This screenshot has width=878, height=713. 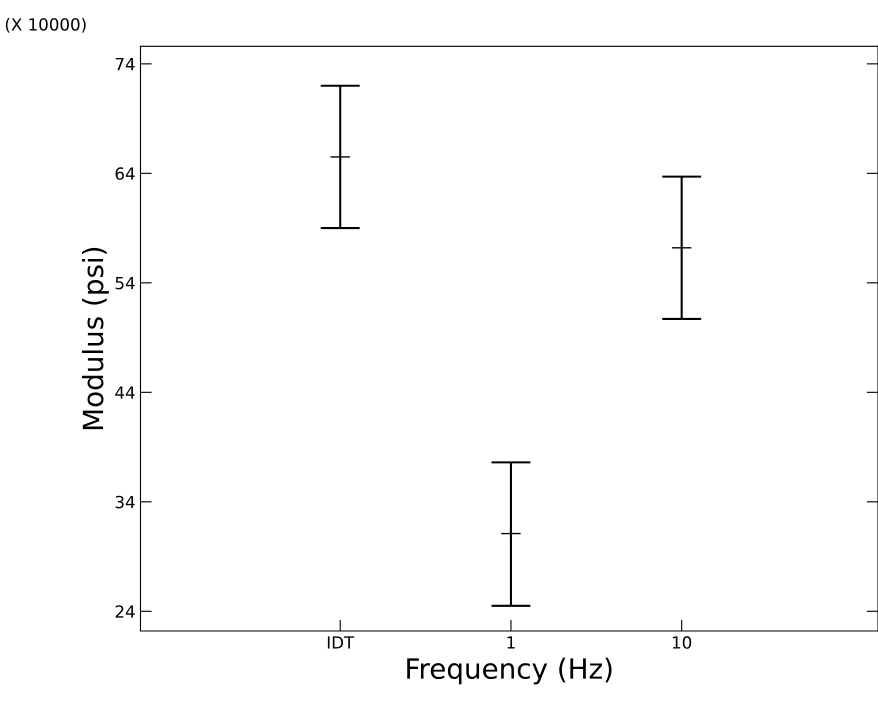 What do you see at coordinates (125, 611) in the screenshot?
I see `y-tick-label: 24` at bounding box center [125, 611].